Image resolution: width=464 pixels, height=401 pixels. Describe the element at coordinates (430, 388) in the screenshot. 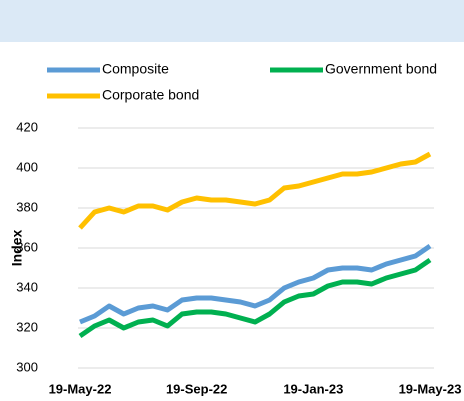

I see `x-tick-label: 19-May-23` at that location.